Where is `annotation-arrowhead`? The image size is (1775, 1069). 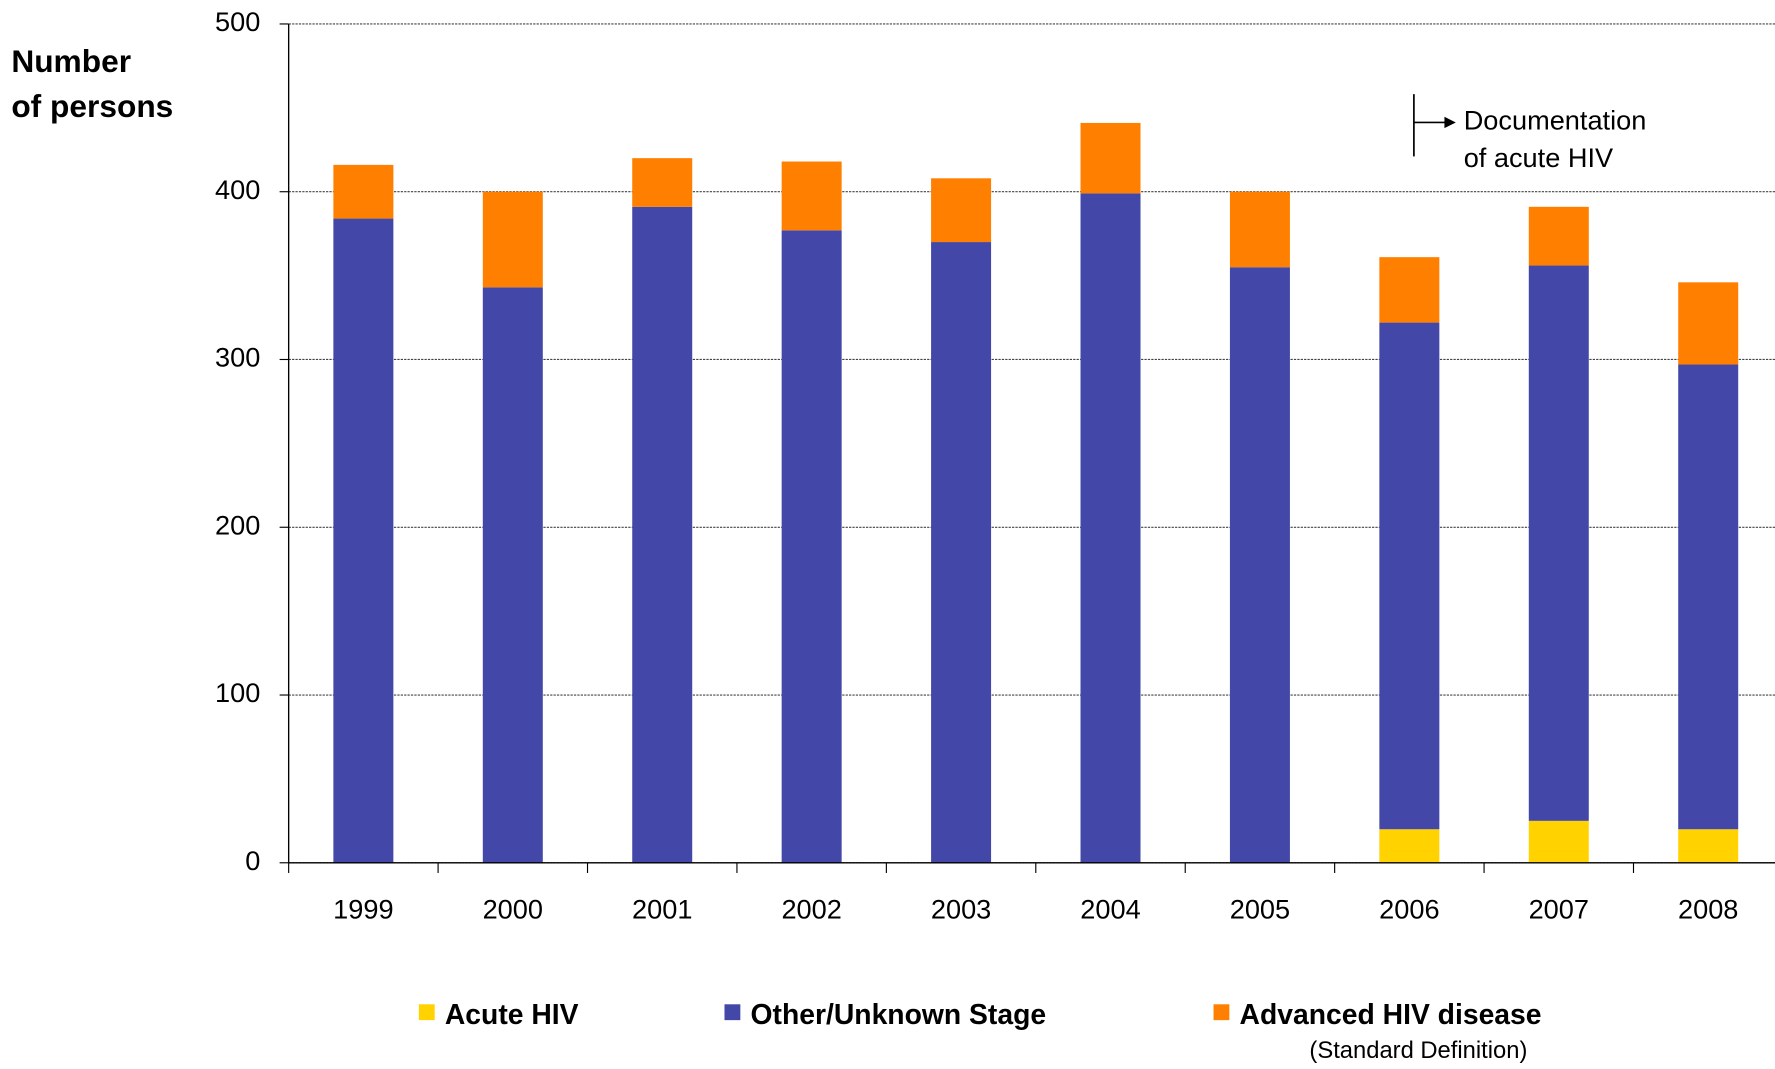
annotation-arrowhead is located at coordinates (1450, 122).